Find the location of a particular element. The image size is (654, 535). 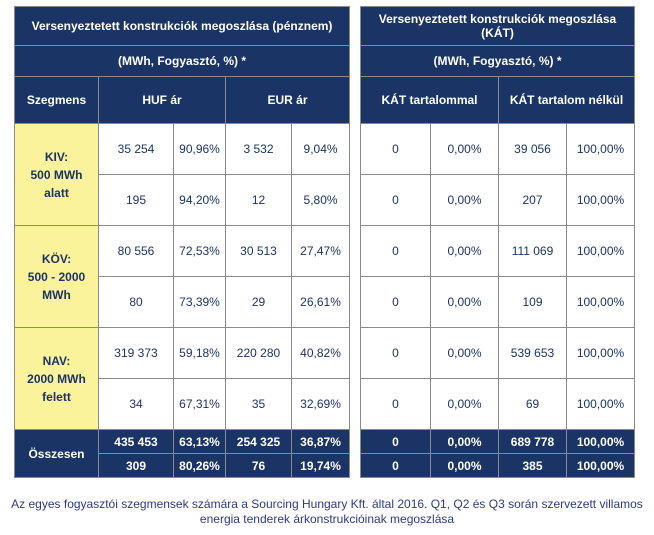

column-header-segment: Szegmens is located at coordinates (56, 100).